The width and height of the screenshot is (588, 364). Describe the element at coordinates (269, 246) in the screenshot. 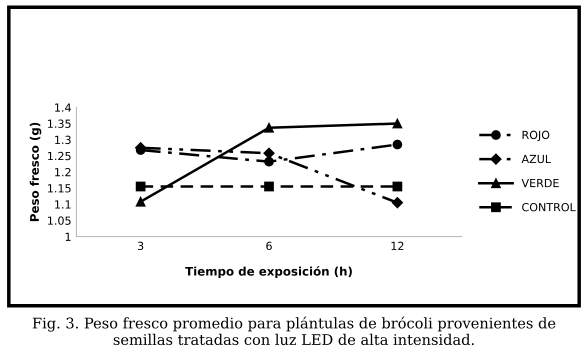

I see `x-tick-label: 6` at that location.